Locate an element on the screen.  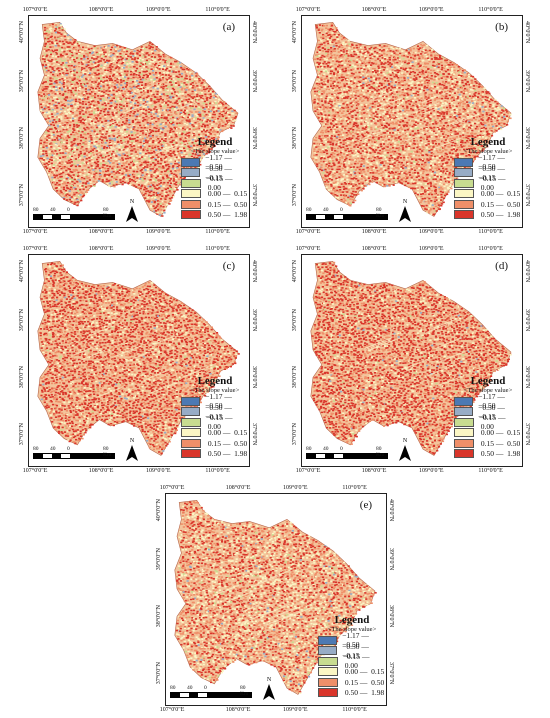
legend-range: 0.50 — 1.98 is located at coordinates (227, 454).